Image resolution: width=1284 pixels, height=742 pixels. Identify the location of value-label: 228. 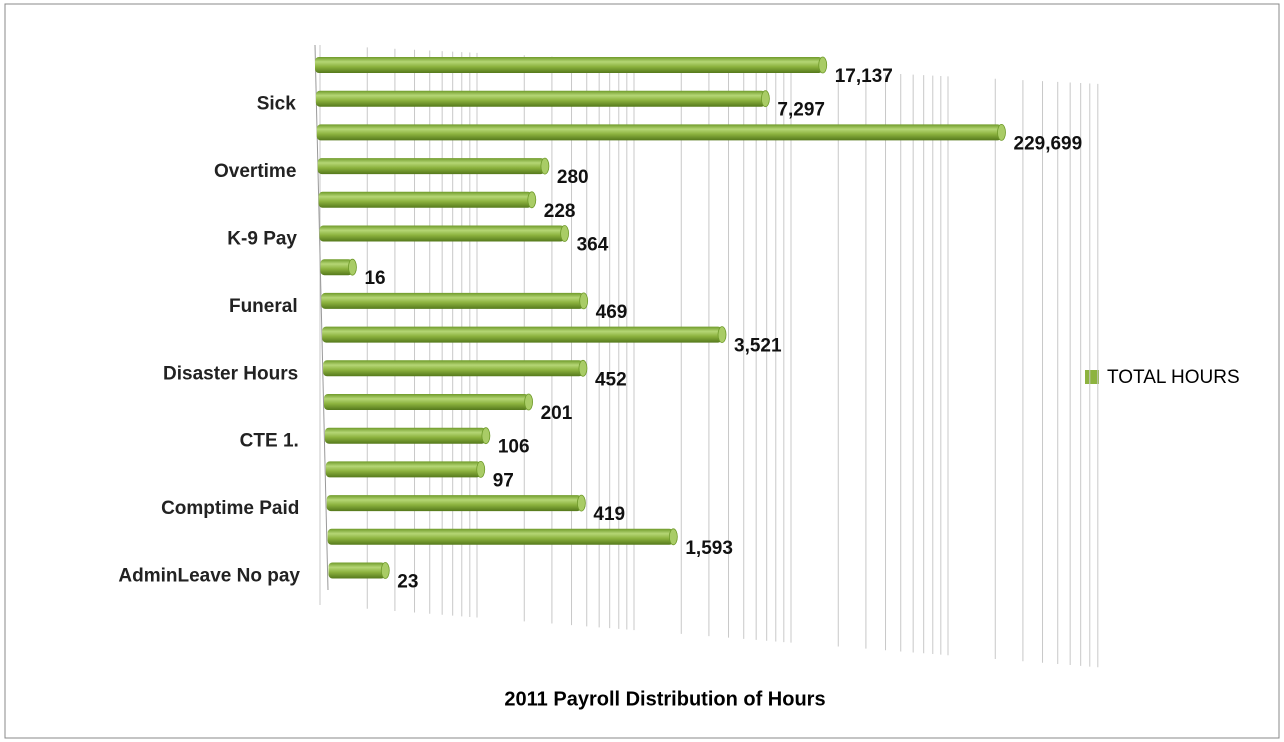
(560, 211).